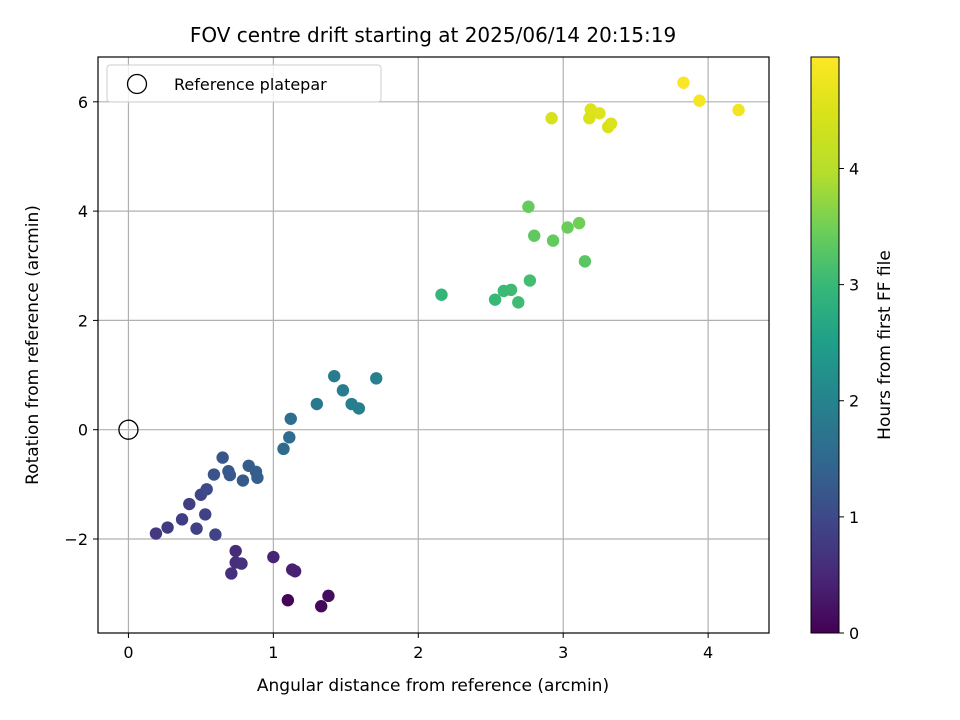 This screenshot has height=720, width=960. What do you see at coordinates (137, 84) in the screenshot?
I see `legend-marker` at bounding box center [137, 84].